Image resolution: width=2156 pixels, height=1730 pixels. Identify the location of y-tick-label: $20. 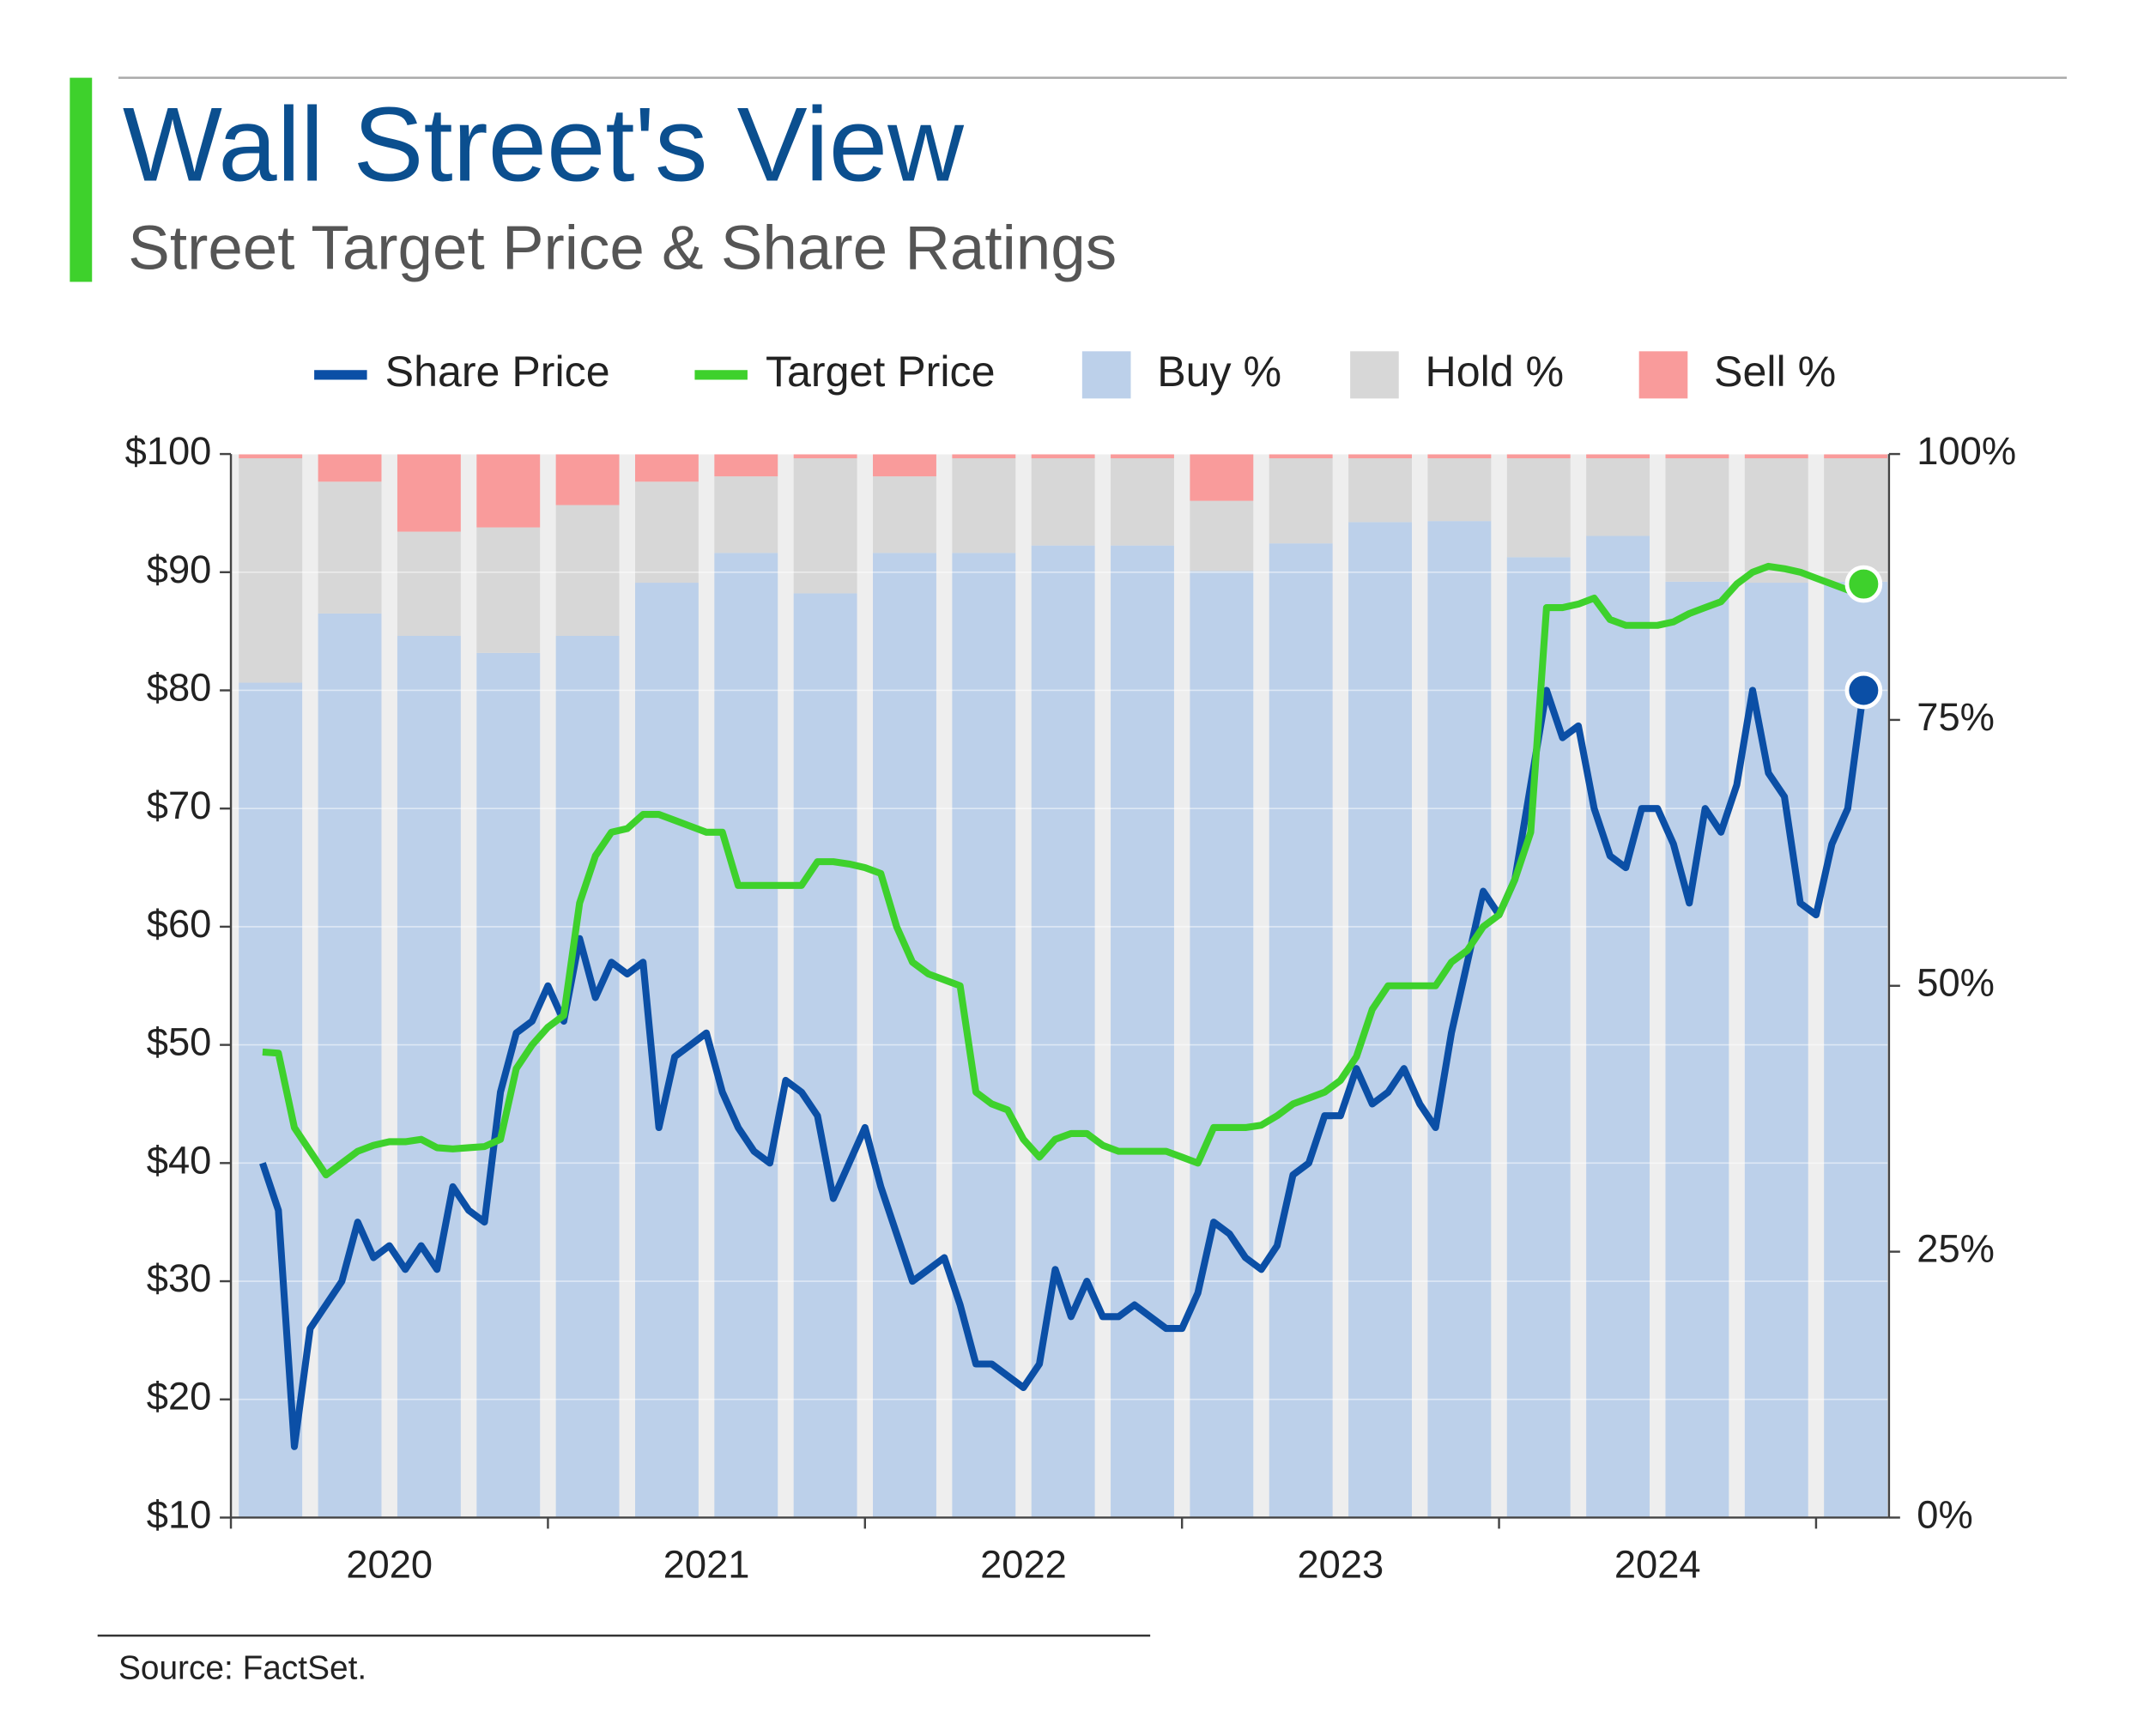
(179, 1396).